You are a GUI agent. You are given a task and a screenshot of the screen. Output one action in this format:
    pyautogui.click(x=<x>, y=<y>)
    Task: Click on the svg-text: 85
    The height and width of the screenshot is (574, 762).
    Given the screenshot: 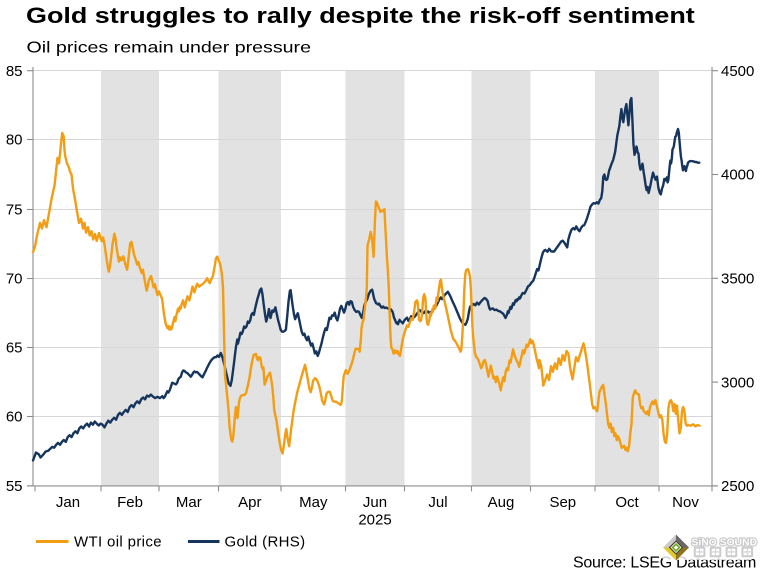 What is the action you would take?
    pyautogui.click(x=14, y=71)
    